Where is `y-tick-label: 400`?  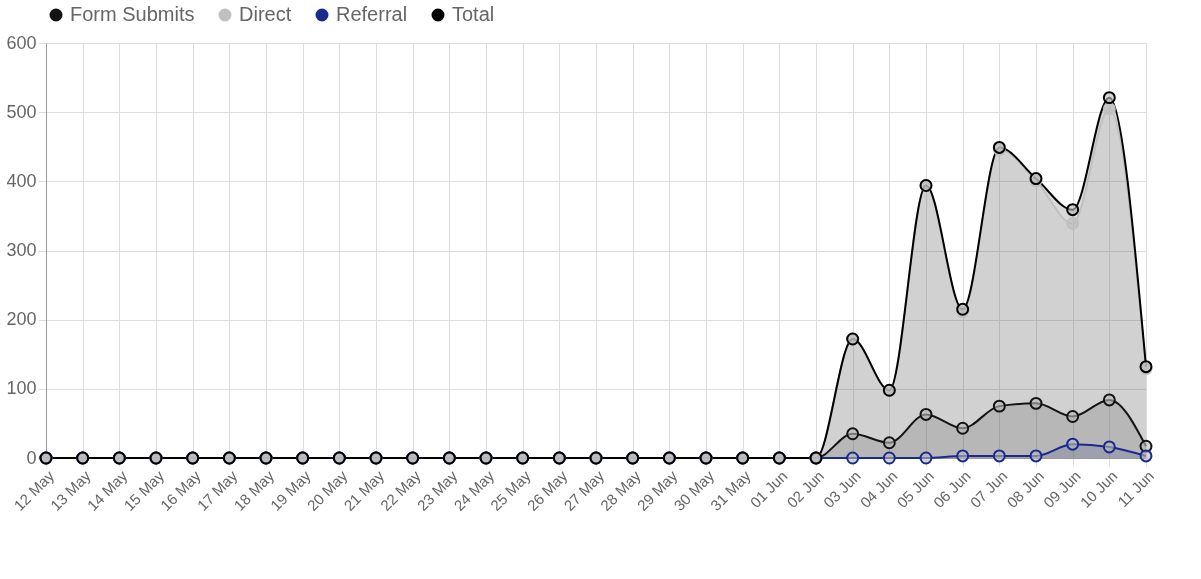
y-tick-label: 400 is located at coordinates (21, 180).